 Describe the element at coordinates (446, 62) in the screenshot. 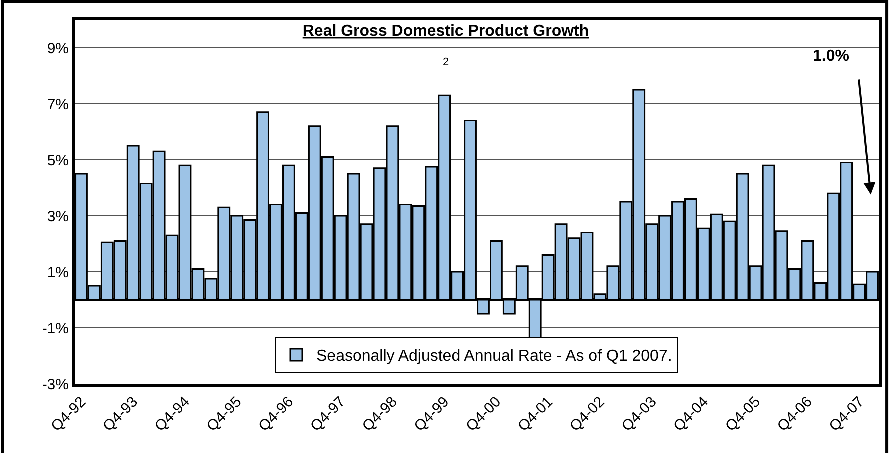

I see `text: 2` at that location.